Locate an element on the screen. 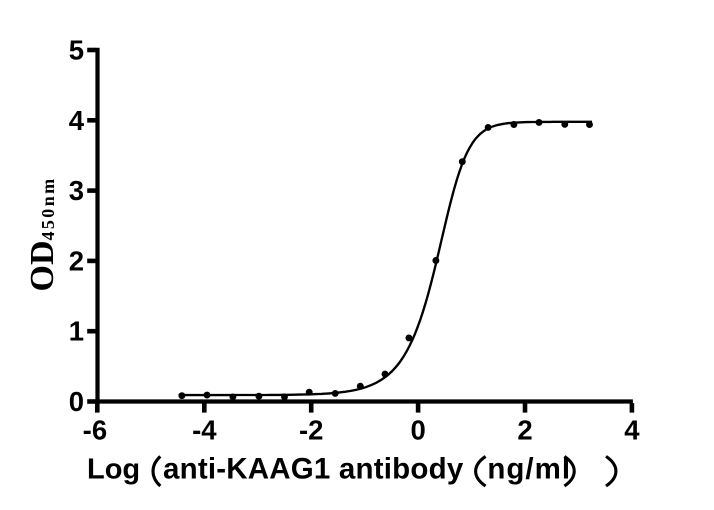 The width and height of the screenshot is (714, 510). svg-text: -6 is located at coordinates (95, 430).